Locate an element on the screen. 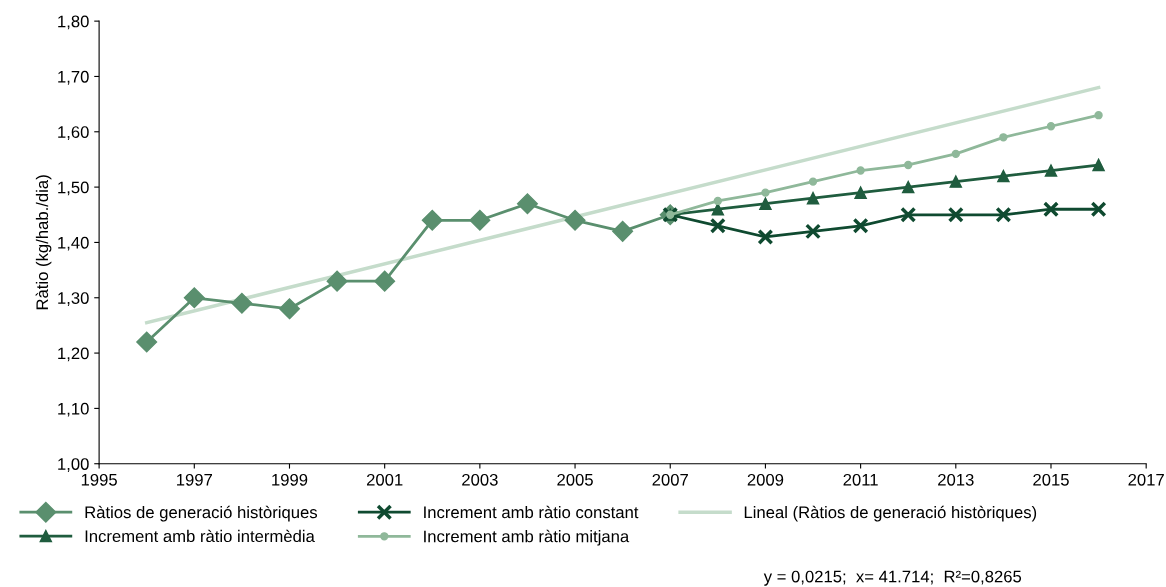 This screenshot has width=1166, height=587. x-tick-label: 1995 is located at coordinates (99, 479).